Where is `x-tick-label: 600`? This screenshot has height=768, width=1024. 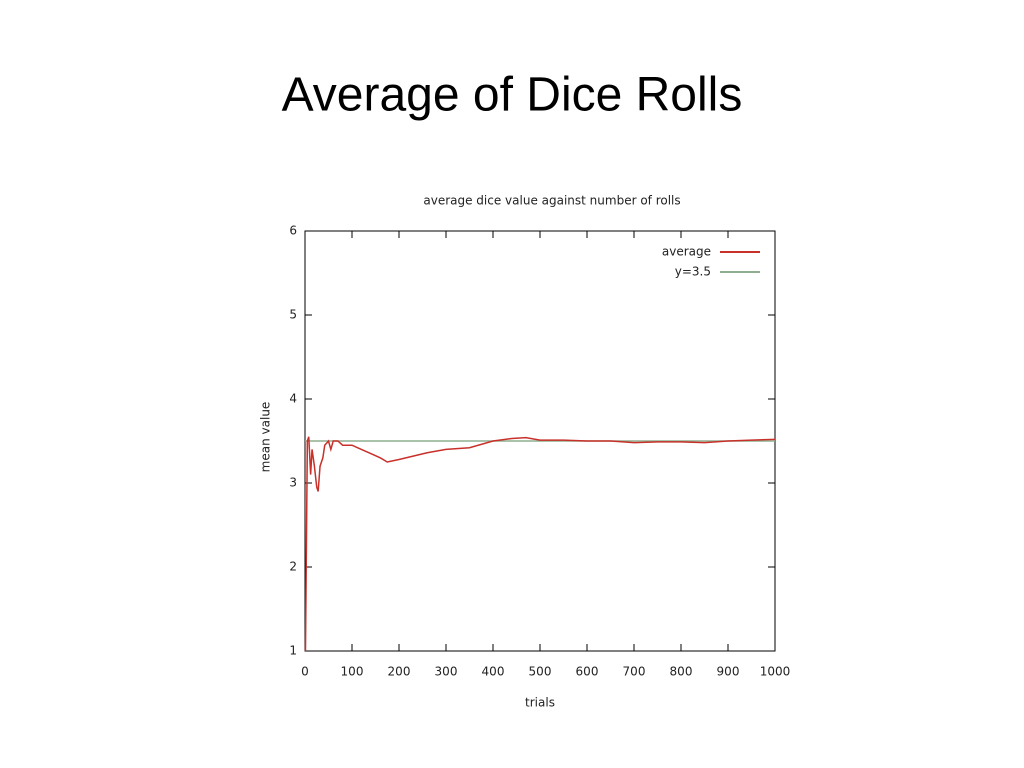 x-tick-label: 600 is located at coordinates (587, 672).